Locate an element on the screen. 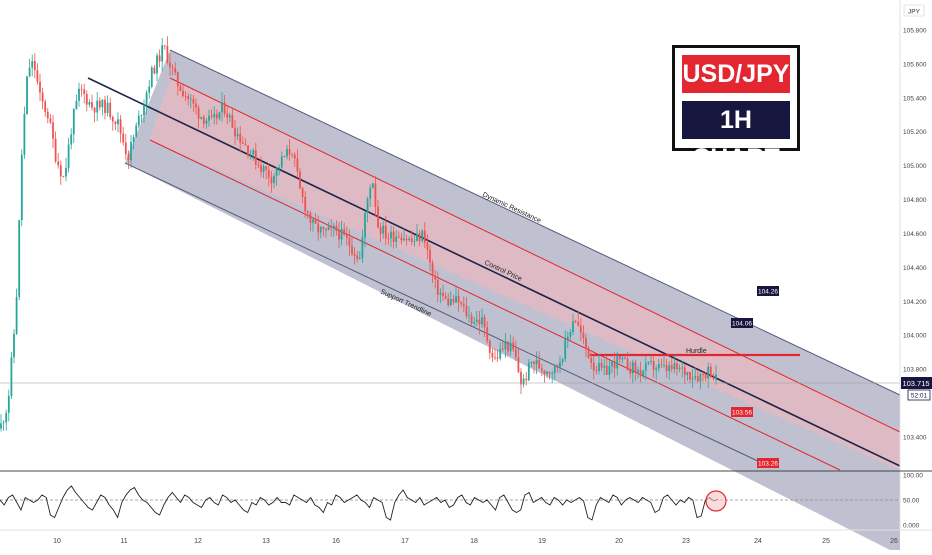 The width and height of the screenshot is (932, 555). oscillator-line is located at coordinates (359, 503).